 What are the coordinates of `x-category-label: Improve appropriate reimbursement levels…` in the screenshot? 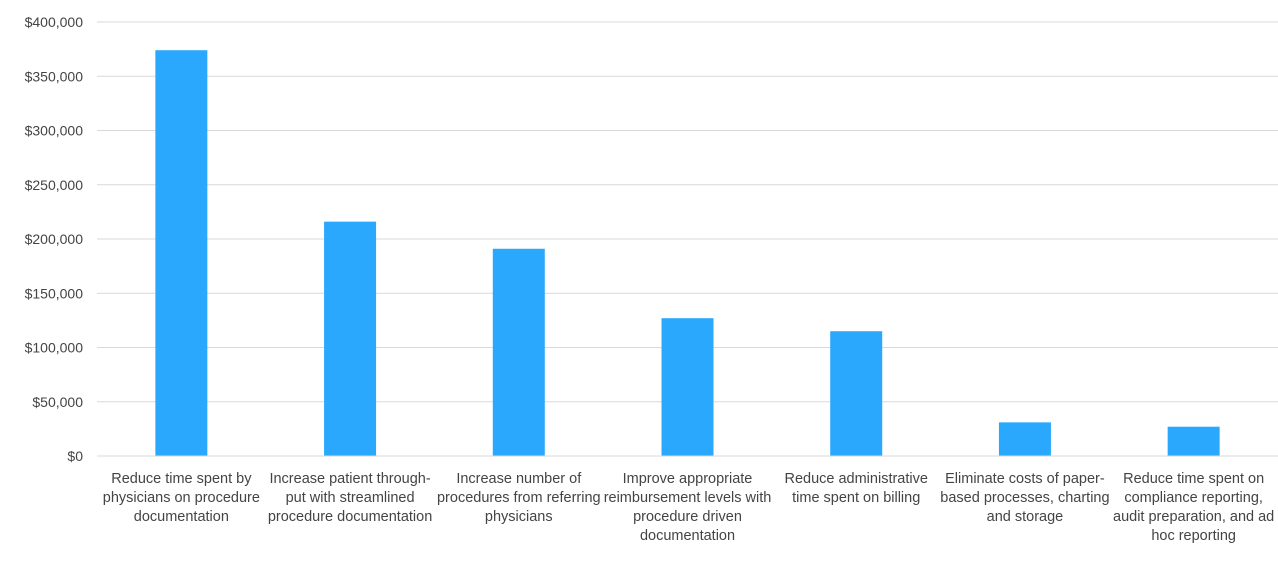 It's located at (687, 507).